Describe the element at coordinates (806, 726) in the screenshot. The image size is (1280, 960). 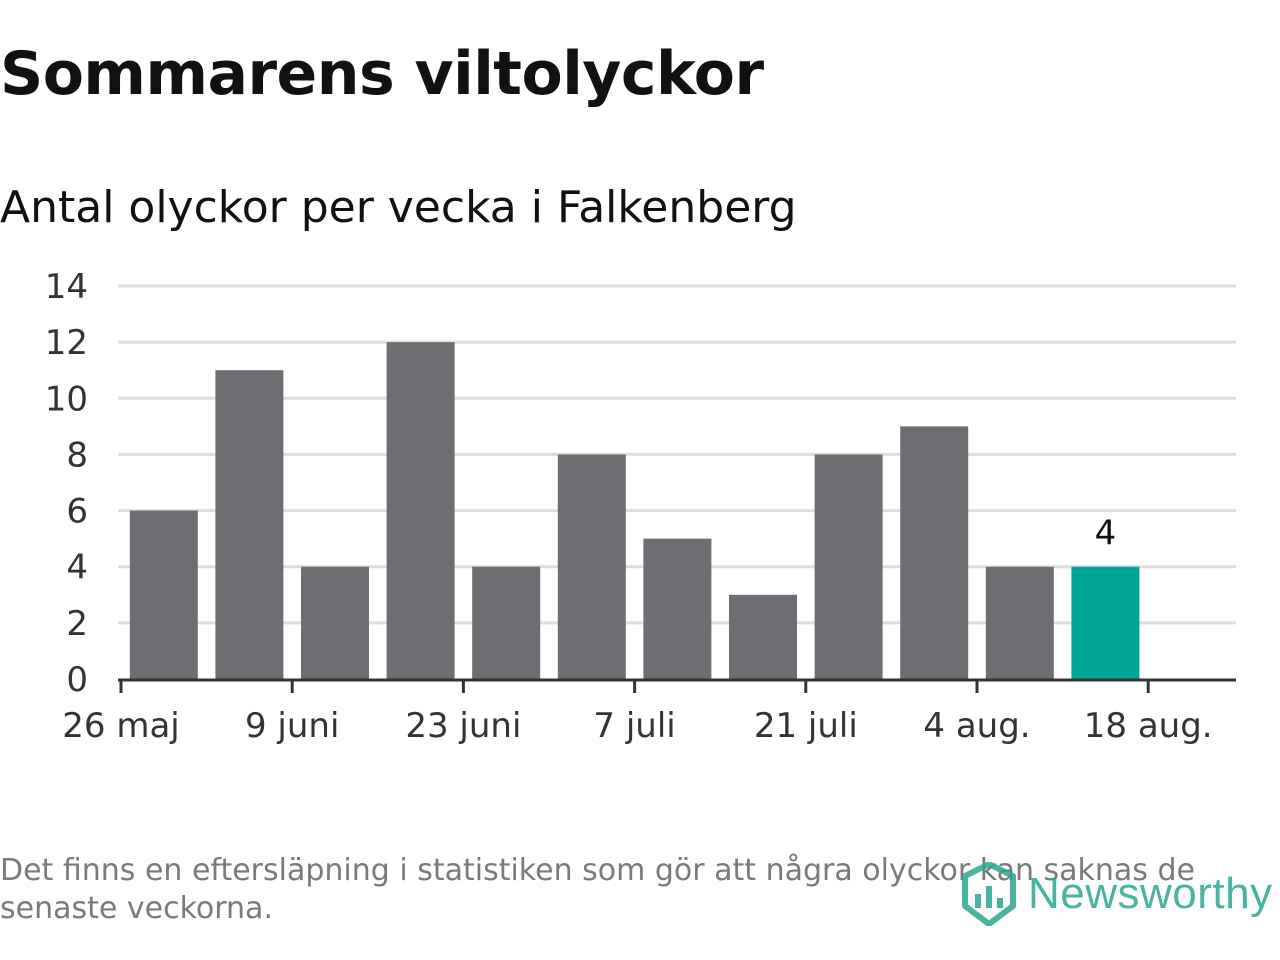
I see `x-tick-label: 21 juli` at that location.